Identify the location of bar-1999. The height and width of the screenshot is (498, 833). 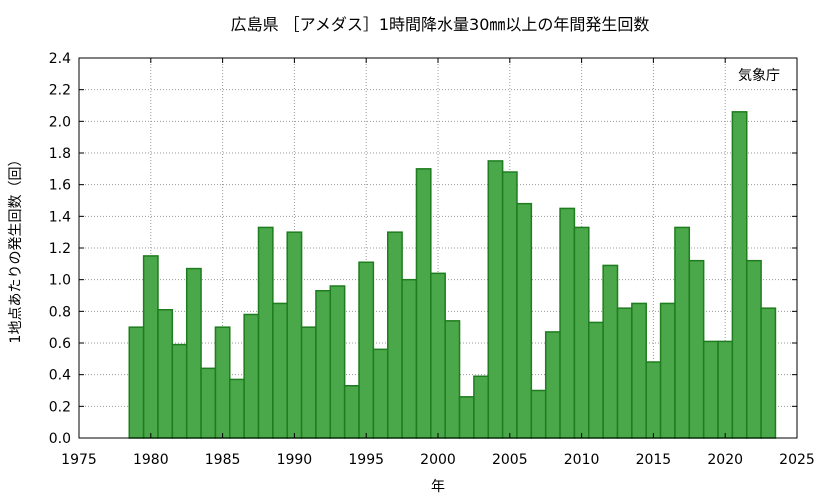
(423, 303).